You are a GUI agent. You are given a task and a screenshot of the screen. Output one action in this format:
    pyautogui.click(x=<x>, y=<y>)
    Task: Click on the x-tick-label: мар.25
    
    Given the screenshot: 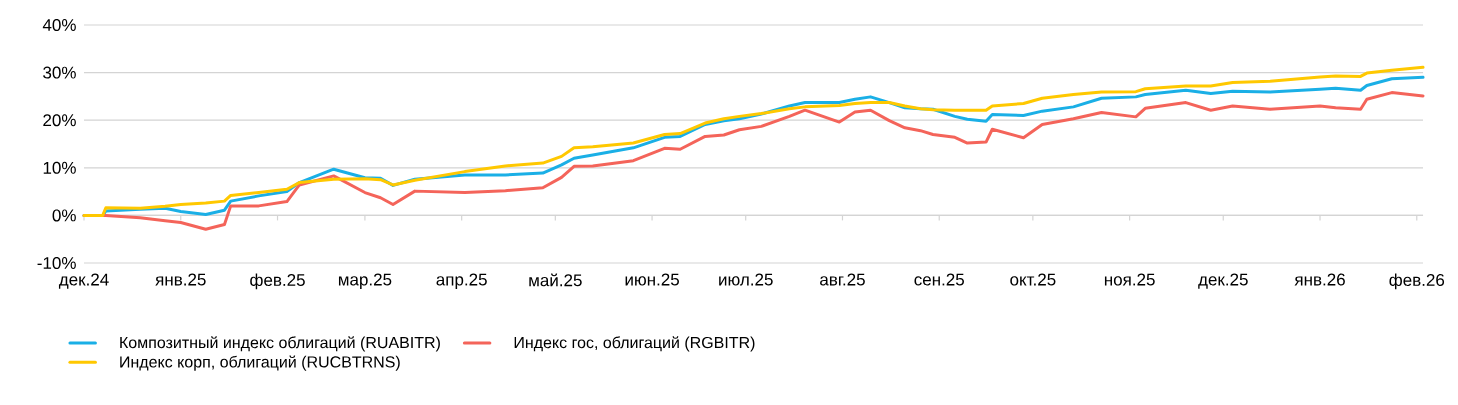 What is the action you would take?
    pyautogui.click(x=365, y=281)
    